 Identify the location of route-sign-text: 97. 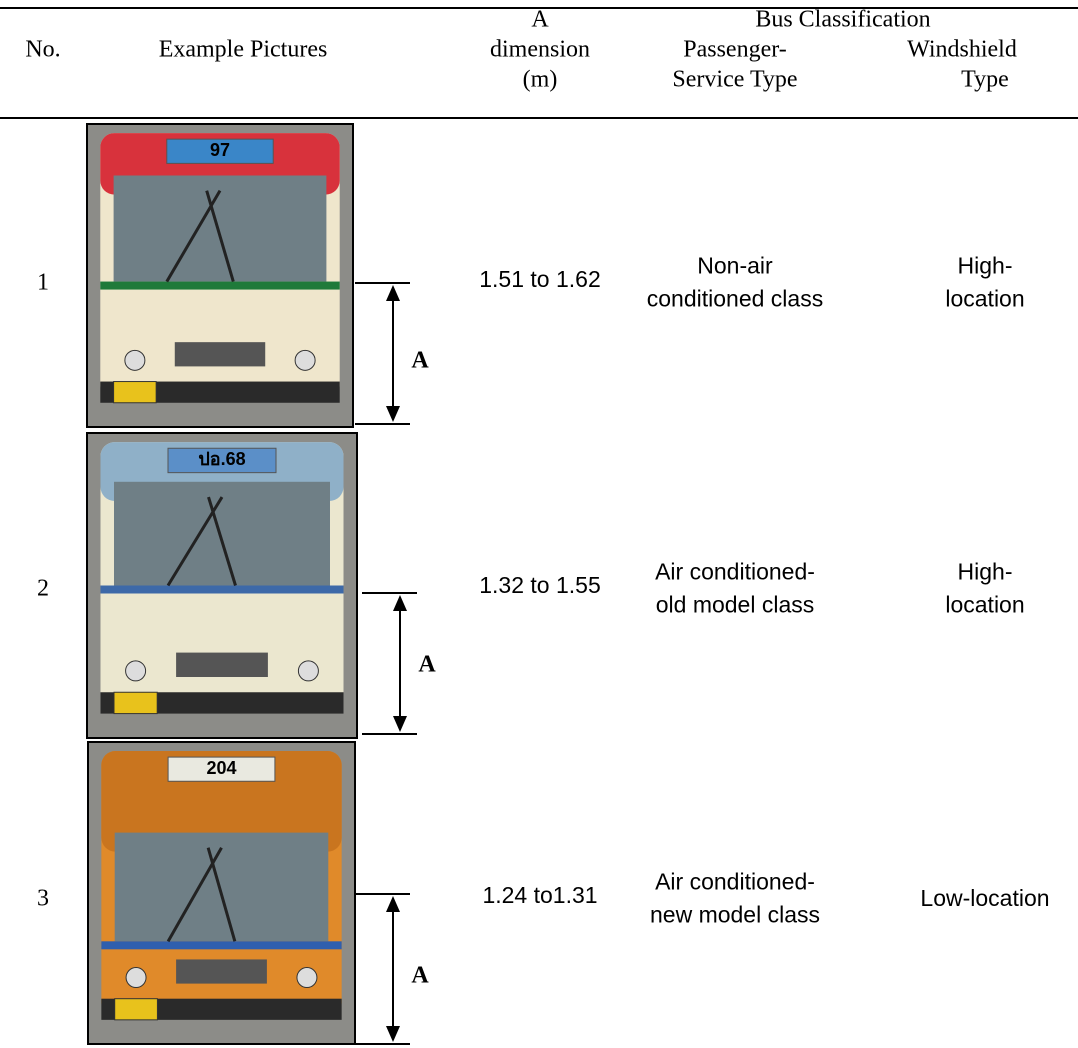
(220, 150).